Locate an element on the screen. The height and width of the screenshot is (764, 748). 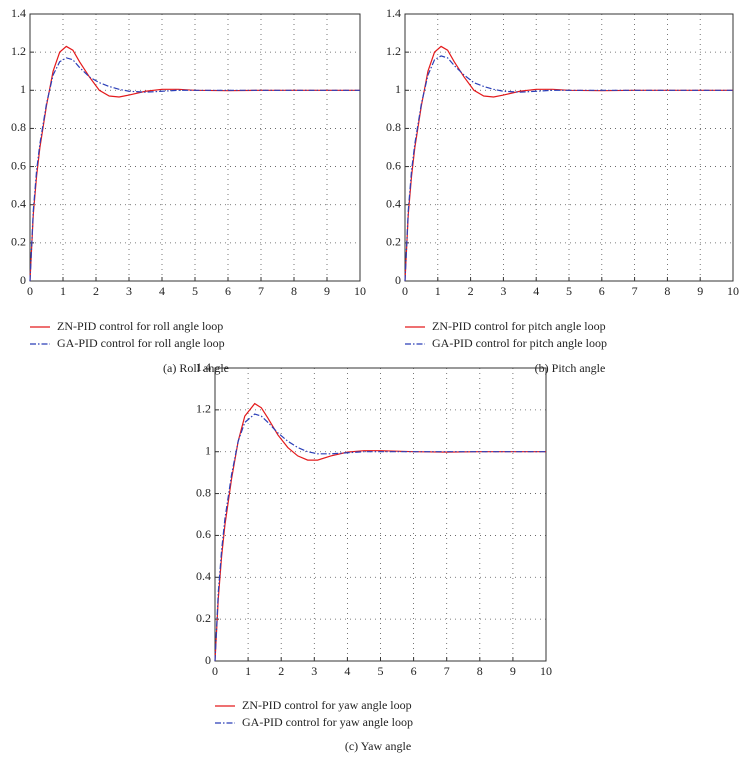
caption: (c) Yaw angle is located at coordinates (378, 746).